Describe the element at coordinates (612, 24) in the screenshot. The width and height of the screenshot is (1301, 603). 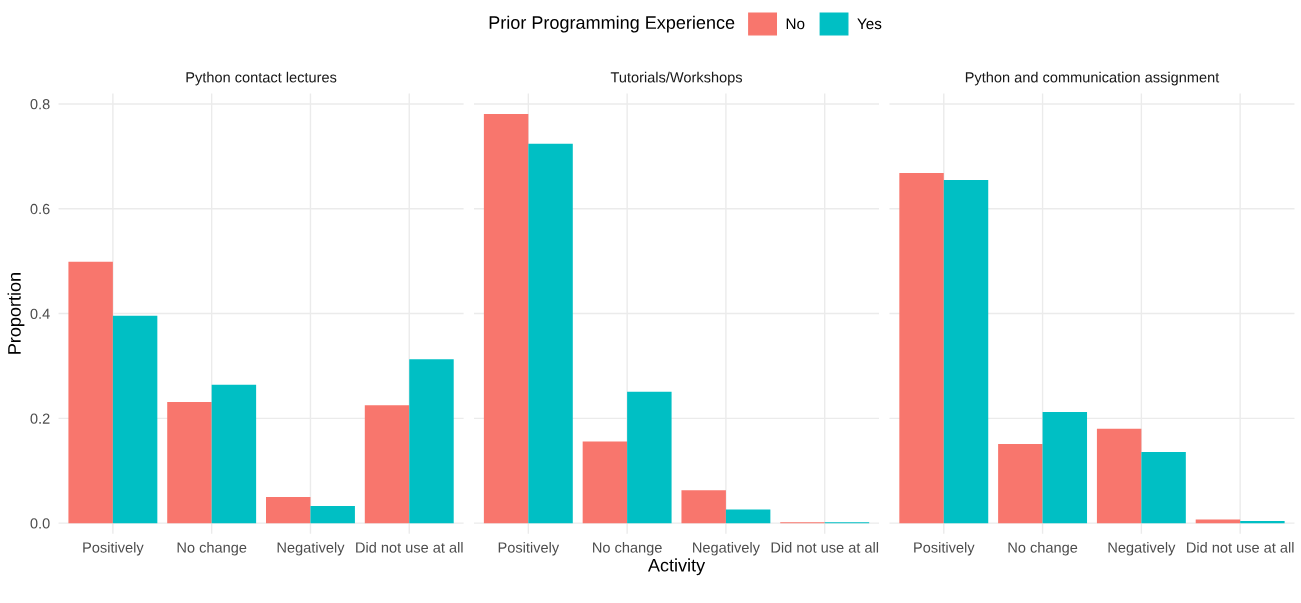
I see `legend-title: Prior Programming Experience` at that location.